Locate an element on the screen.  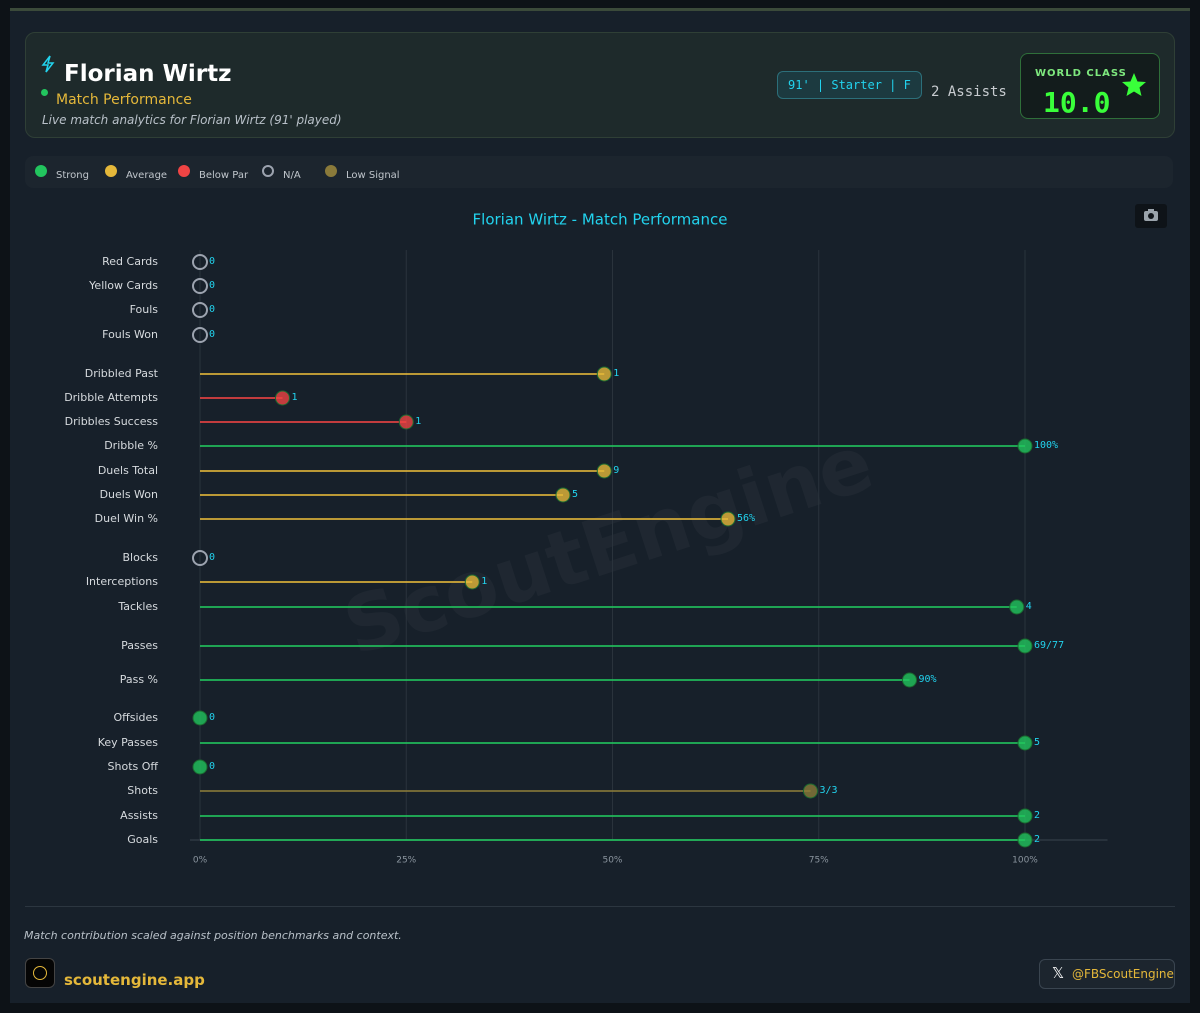
y-tick-label: Tackles is located at coordinates (137, 606).